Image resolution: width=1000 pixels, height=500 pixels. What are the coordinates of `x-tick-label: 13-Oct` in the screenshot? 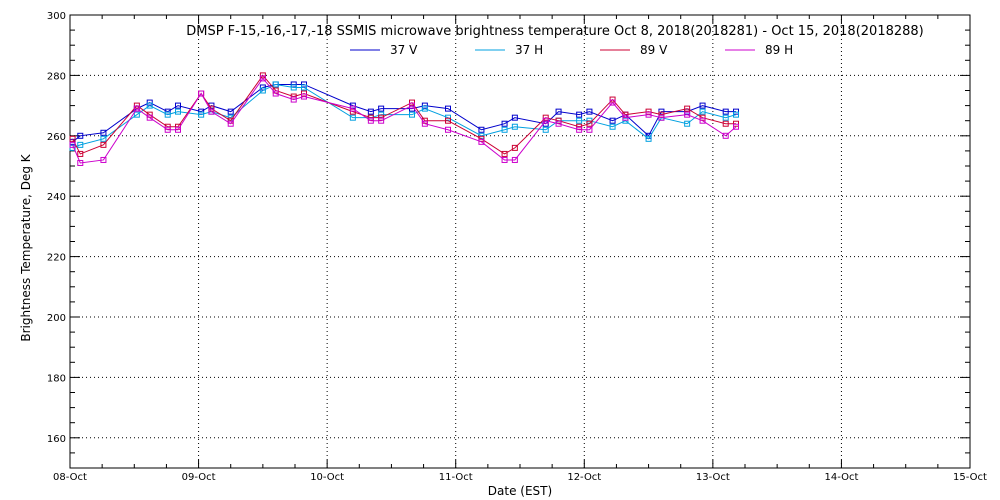 It's located at (713, 477).